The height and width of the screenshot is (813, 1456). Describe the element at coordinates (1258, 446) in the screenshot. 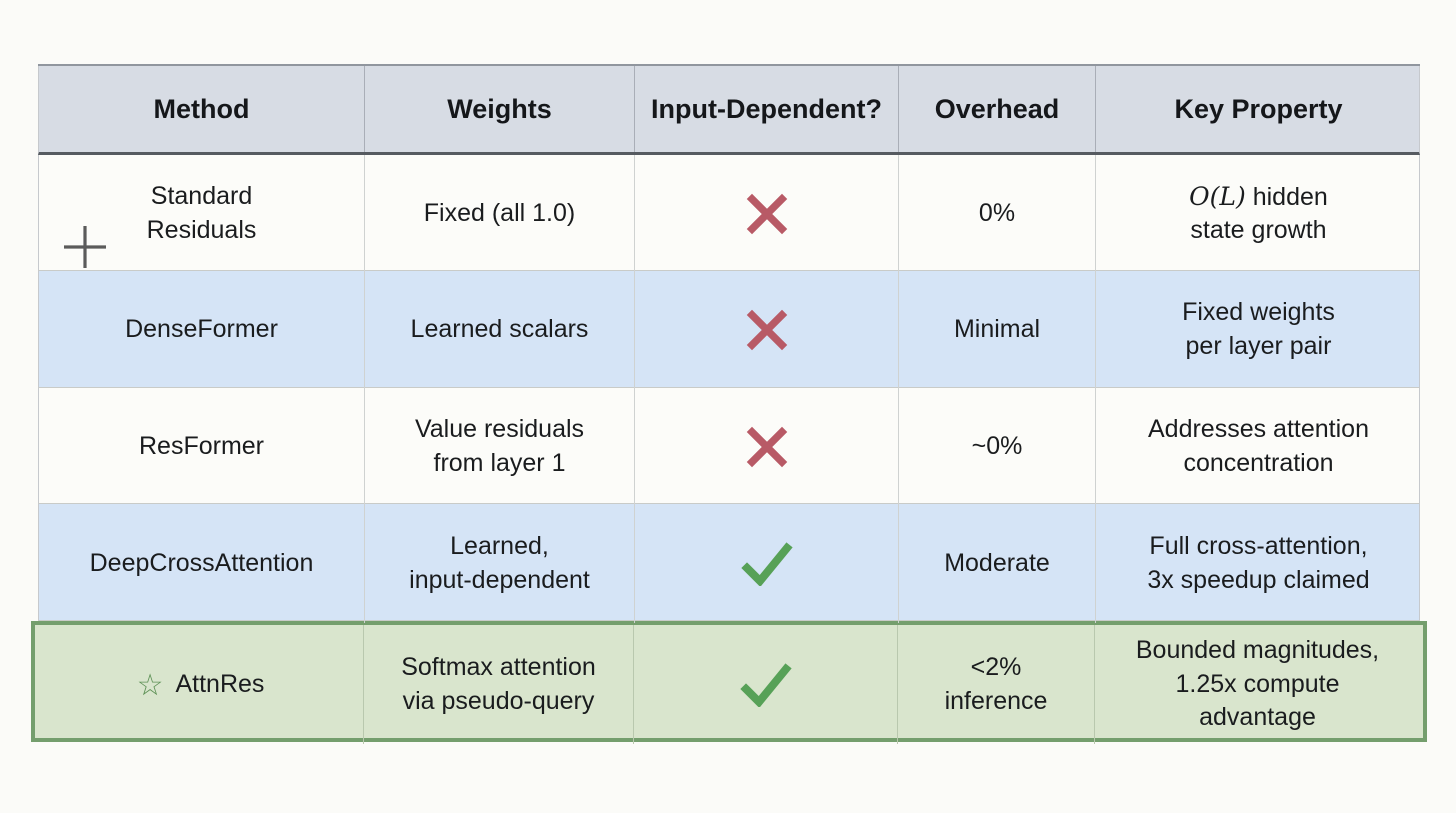

I see `key-property-cell: Addresses attention concentration` at that location.